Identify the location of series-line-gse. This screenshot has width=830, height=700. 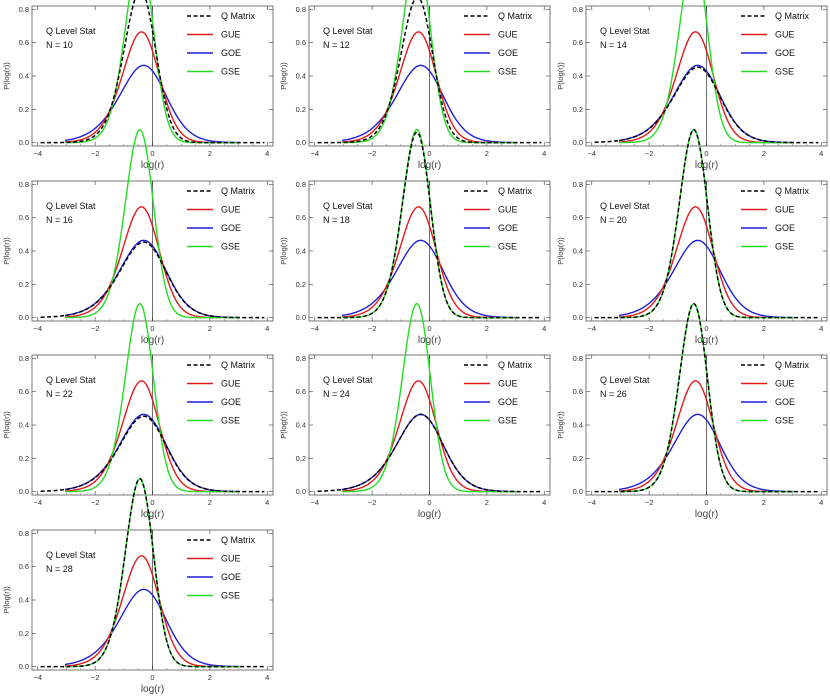
(429, 397).